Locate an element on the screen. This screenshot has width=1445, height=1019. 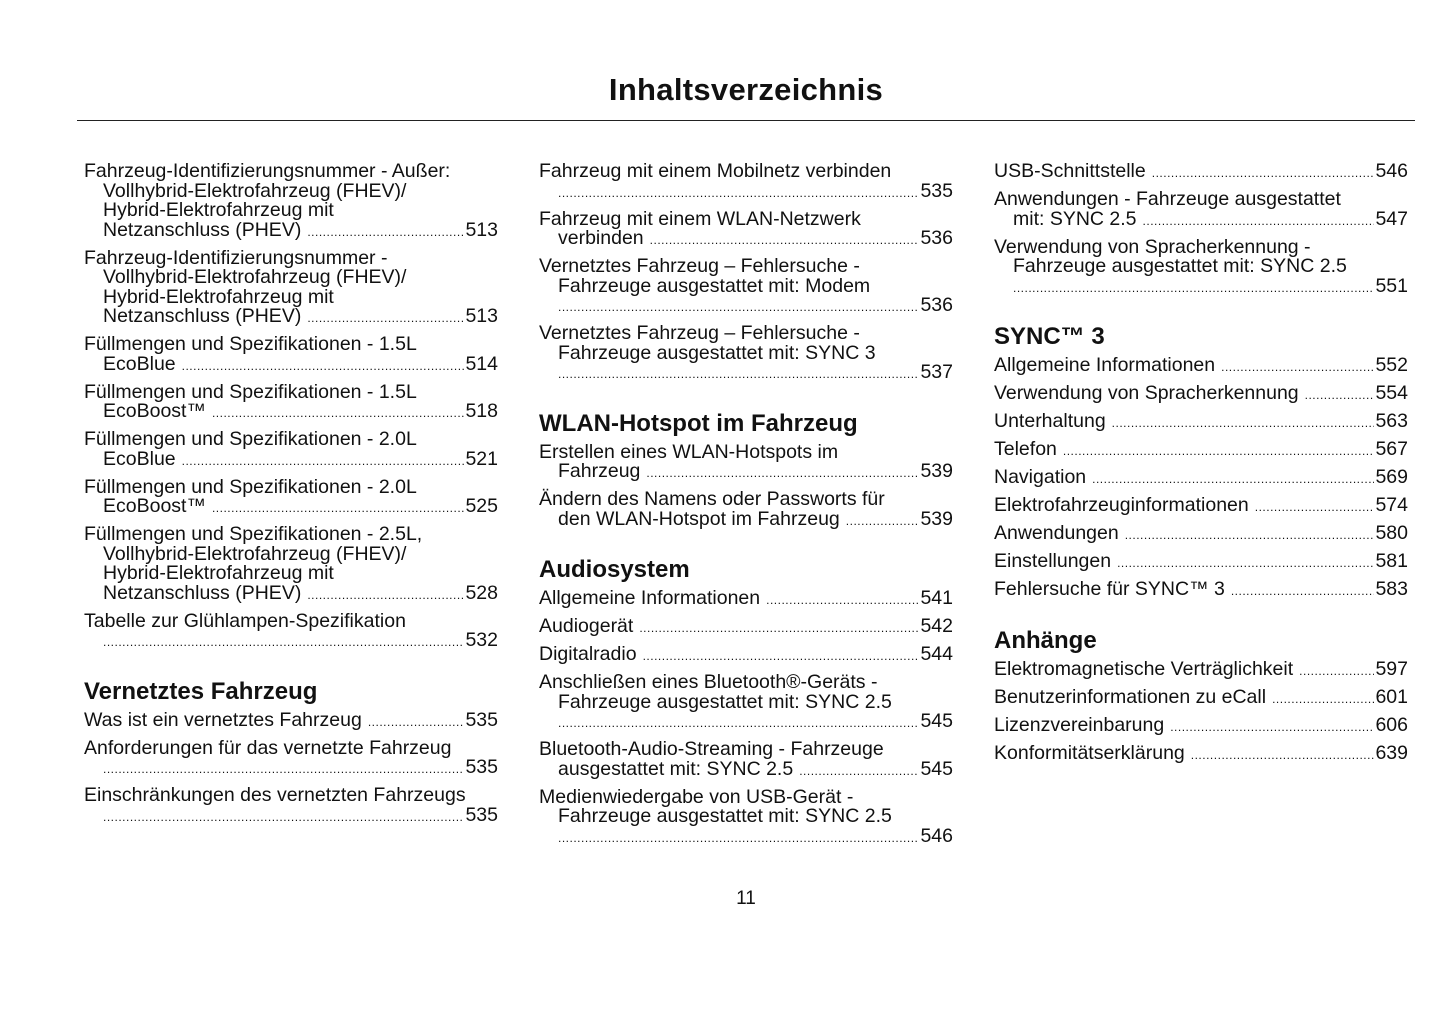
entry-last-line: Telefon 567 is located at coordinates (1201, 450).